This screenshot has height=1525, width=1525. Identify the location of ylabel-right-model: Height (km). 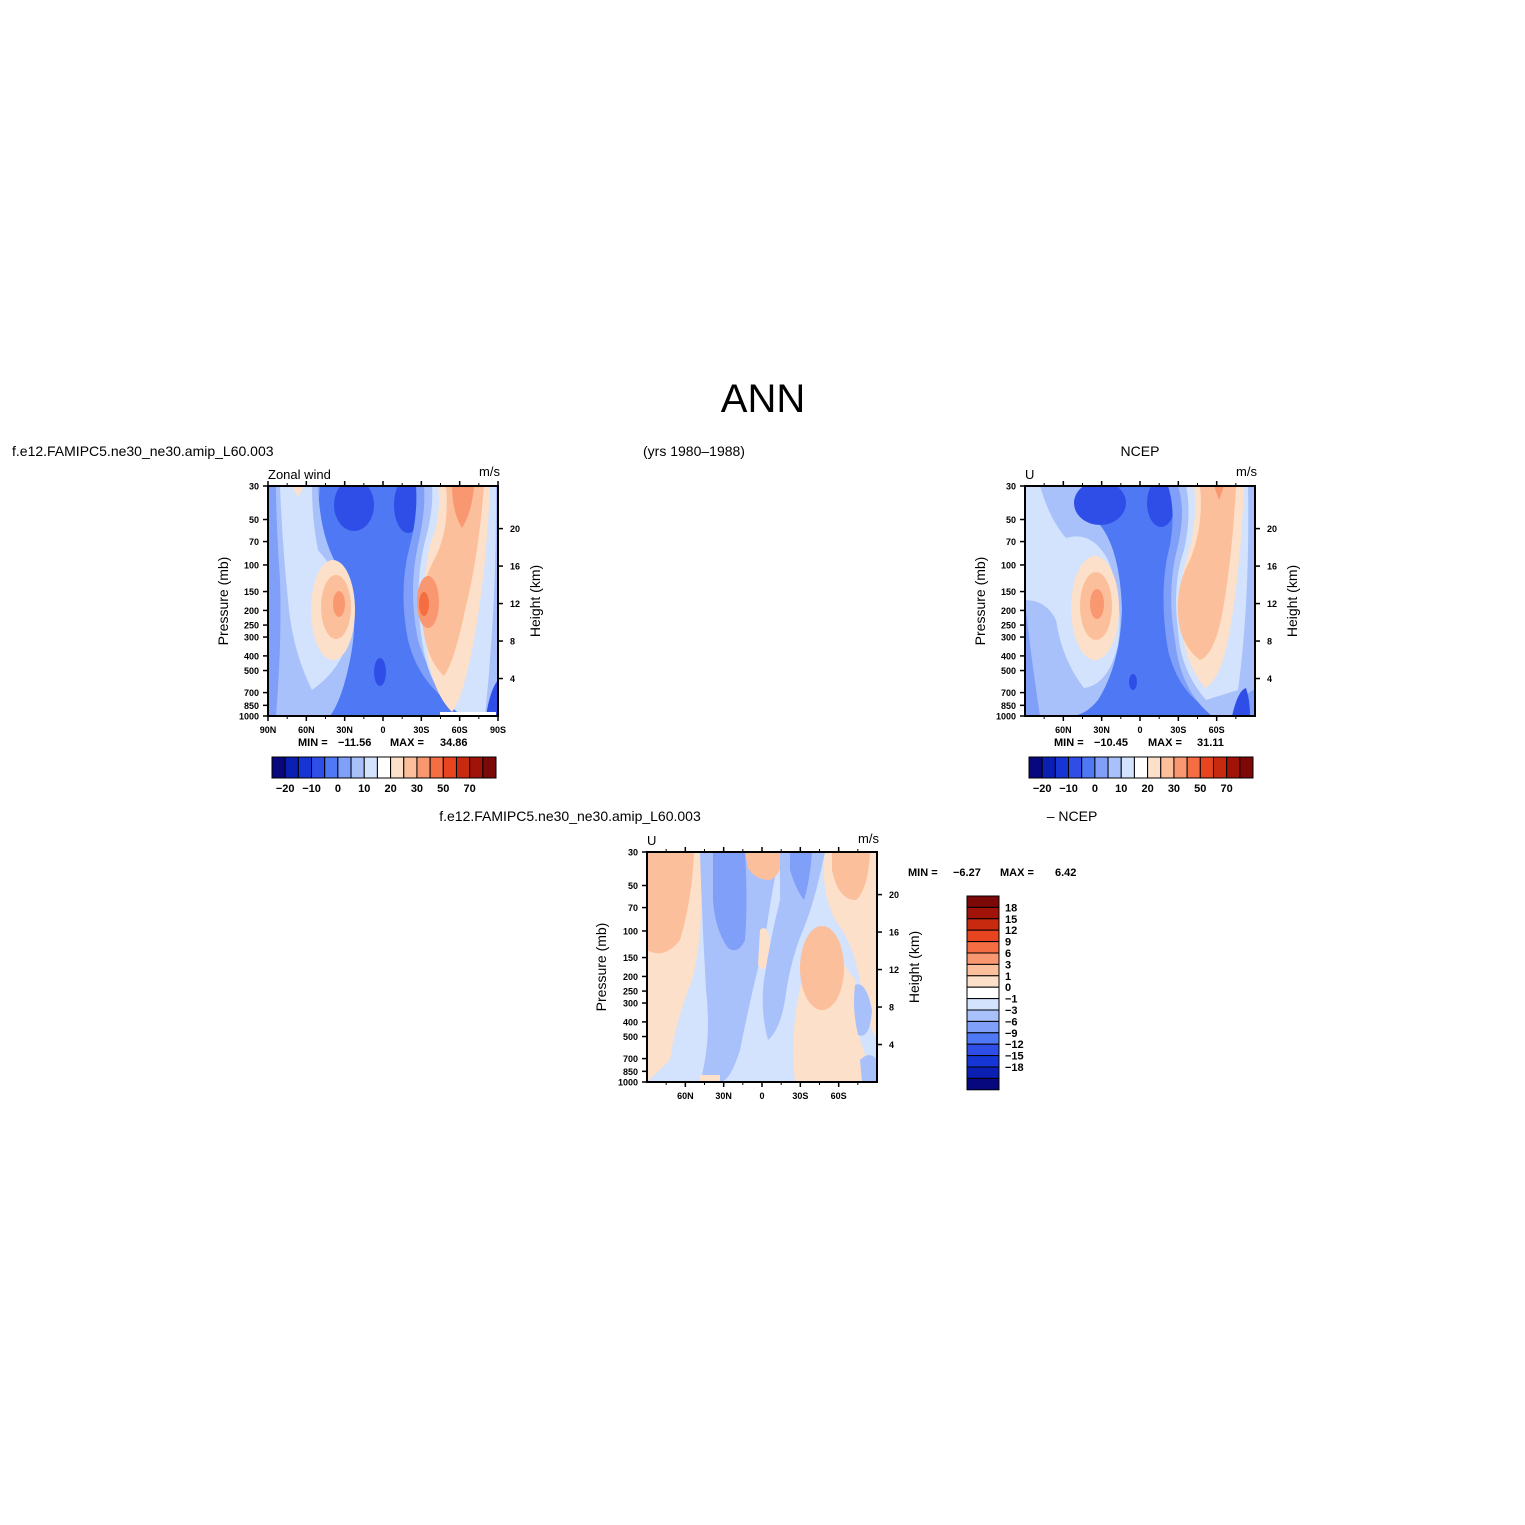
(535, 601).